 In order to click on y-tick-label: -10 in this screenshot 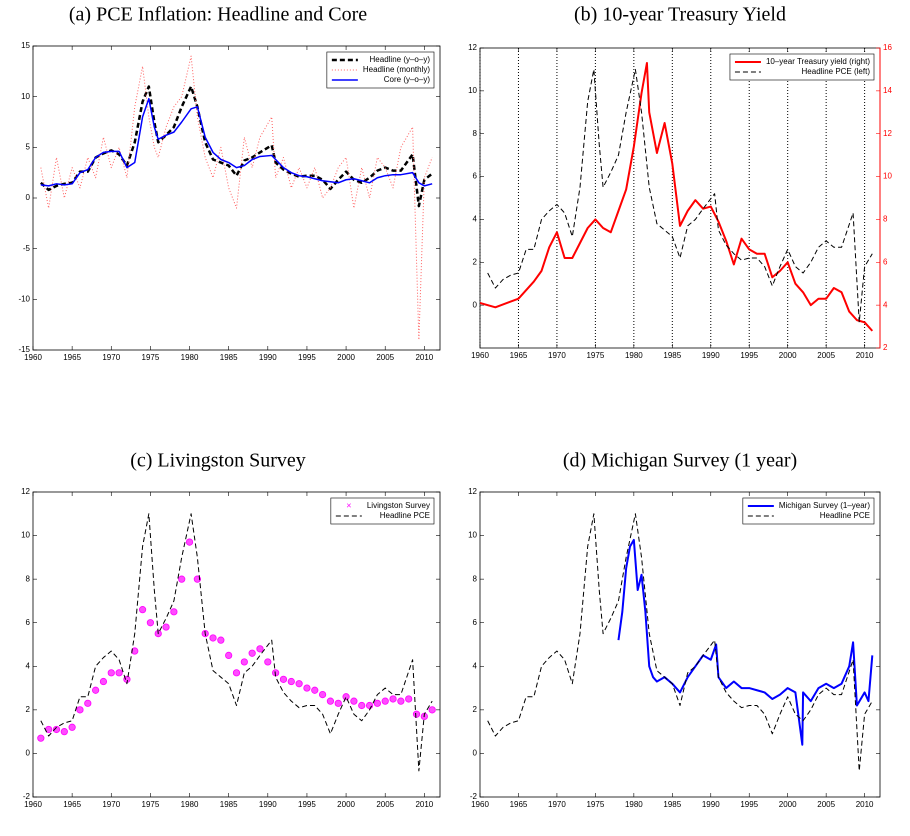, I will do `click(24, 298)`.